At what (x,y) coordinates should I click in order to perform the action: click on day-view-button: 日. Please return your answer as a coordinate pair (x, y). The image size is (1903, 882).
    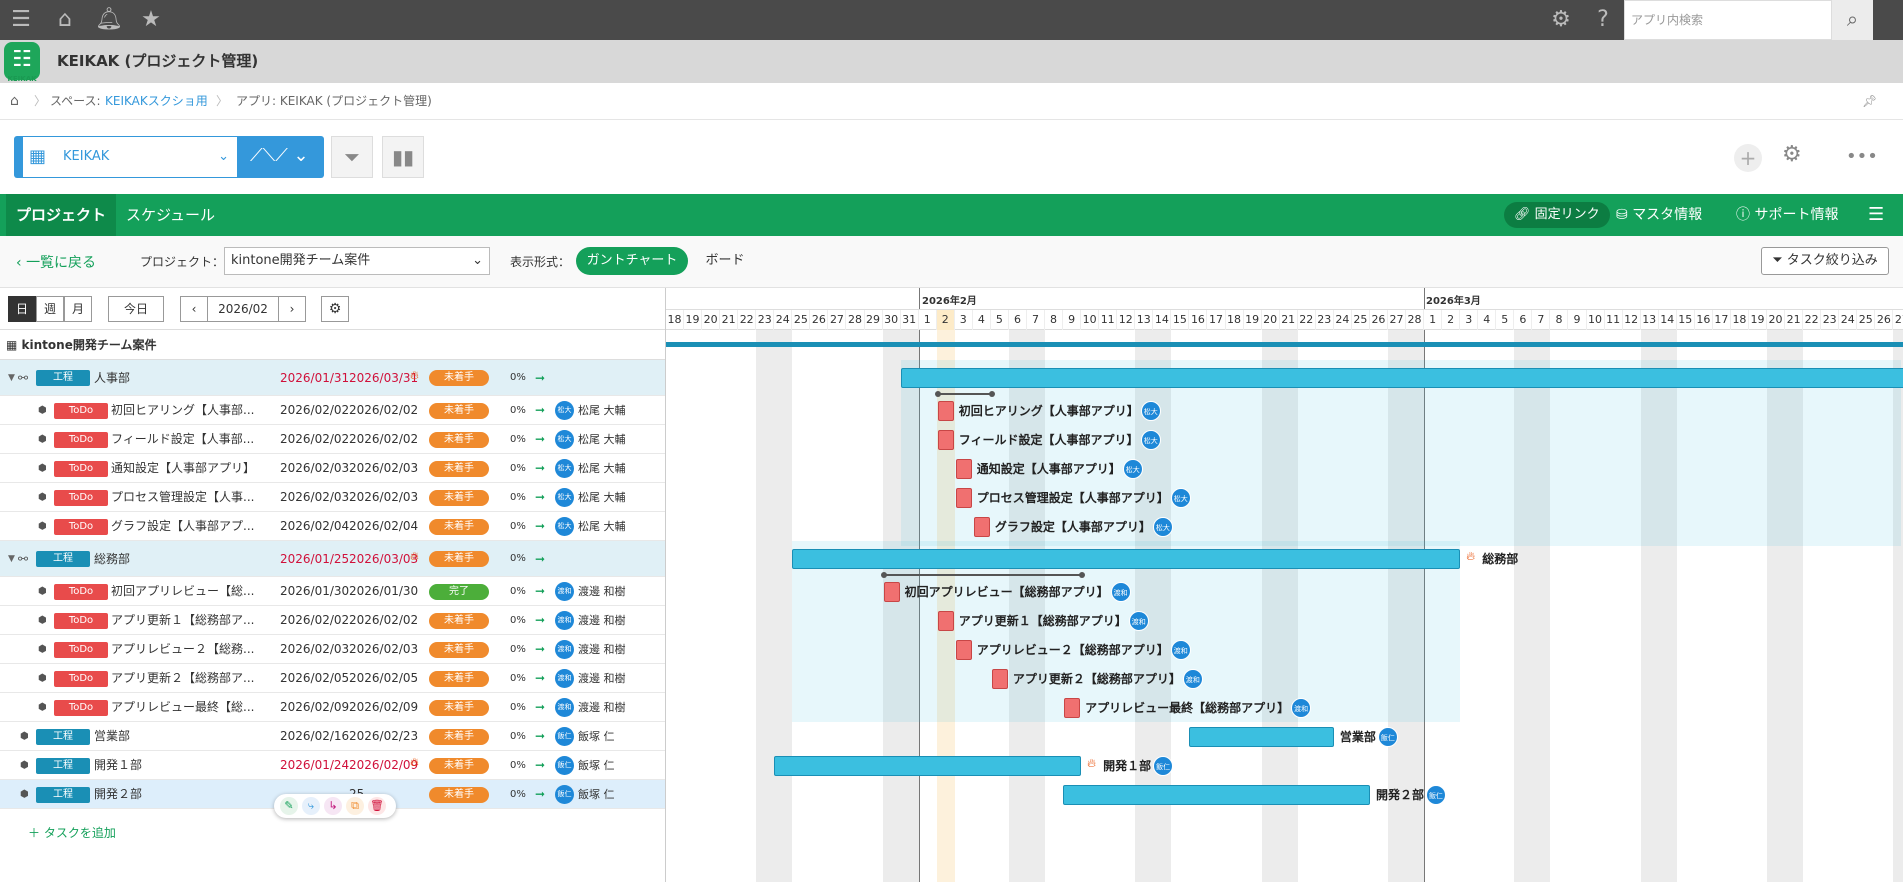
    Looking at the image, I should click on (22, 309).